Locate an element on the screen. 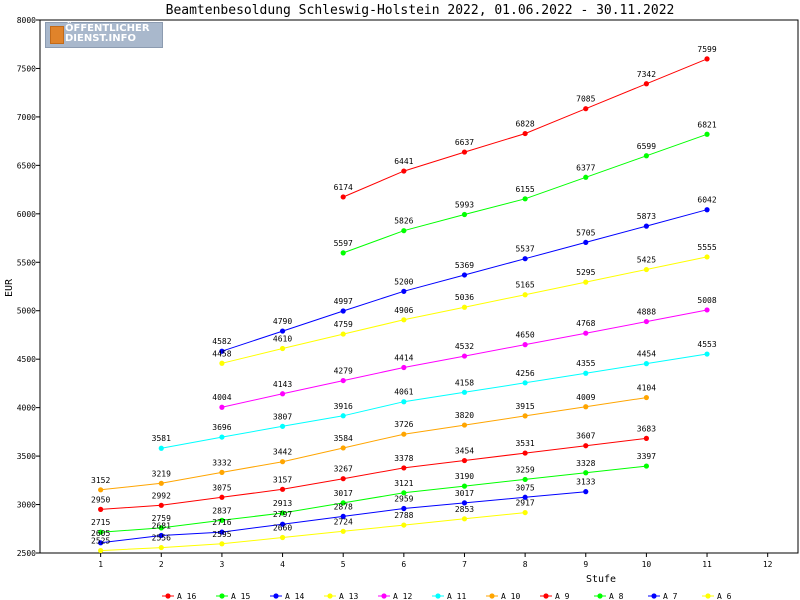 The height and width of the screenshot is (600, 800). data-label: 2797 is located at coordinates (282, 514).